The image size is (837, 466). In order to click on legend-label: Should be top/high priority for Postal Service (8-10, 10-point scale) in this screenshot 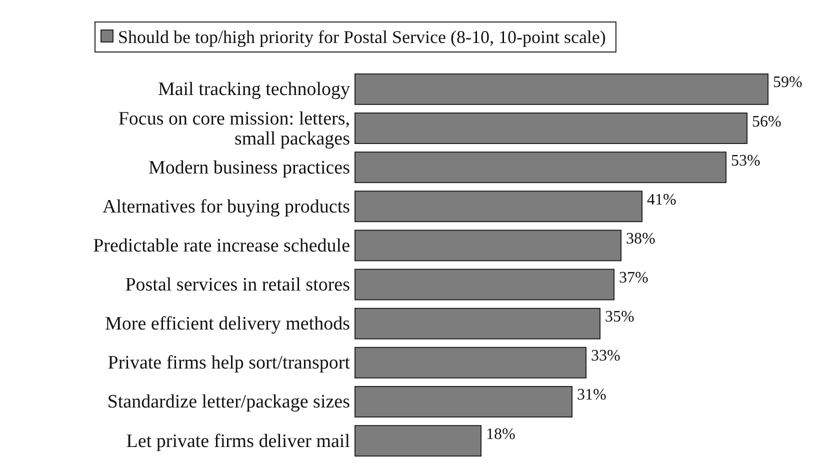, I will do `click(362, 37)`.